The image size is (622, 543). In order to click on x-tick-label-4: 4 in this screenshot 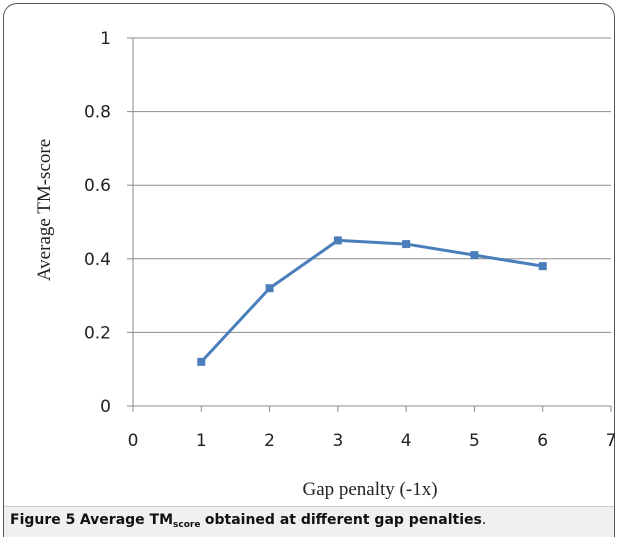, I will do `click(406, 441)`.